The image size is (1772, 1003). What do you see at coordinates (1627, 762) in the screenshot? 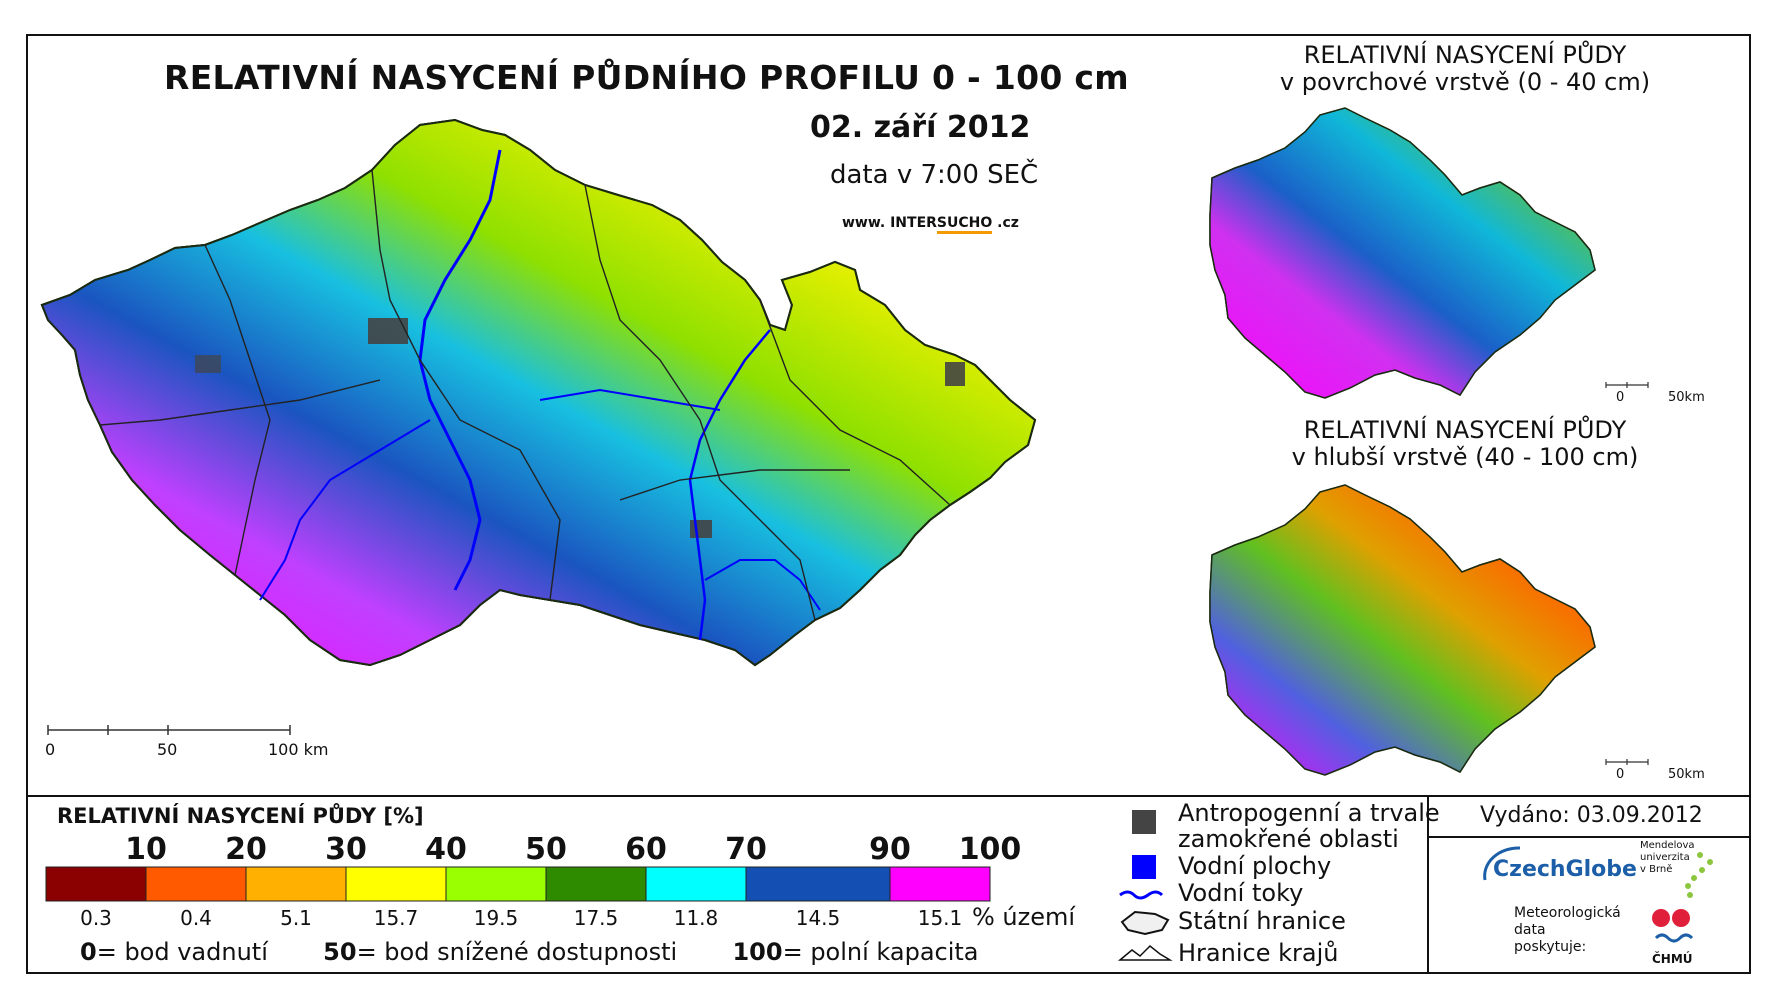
I see `deep-scale-bar` at bounding box center [1627, 762].